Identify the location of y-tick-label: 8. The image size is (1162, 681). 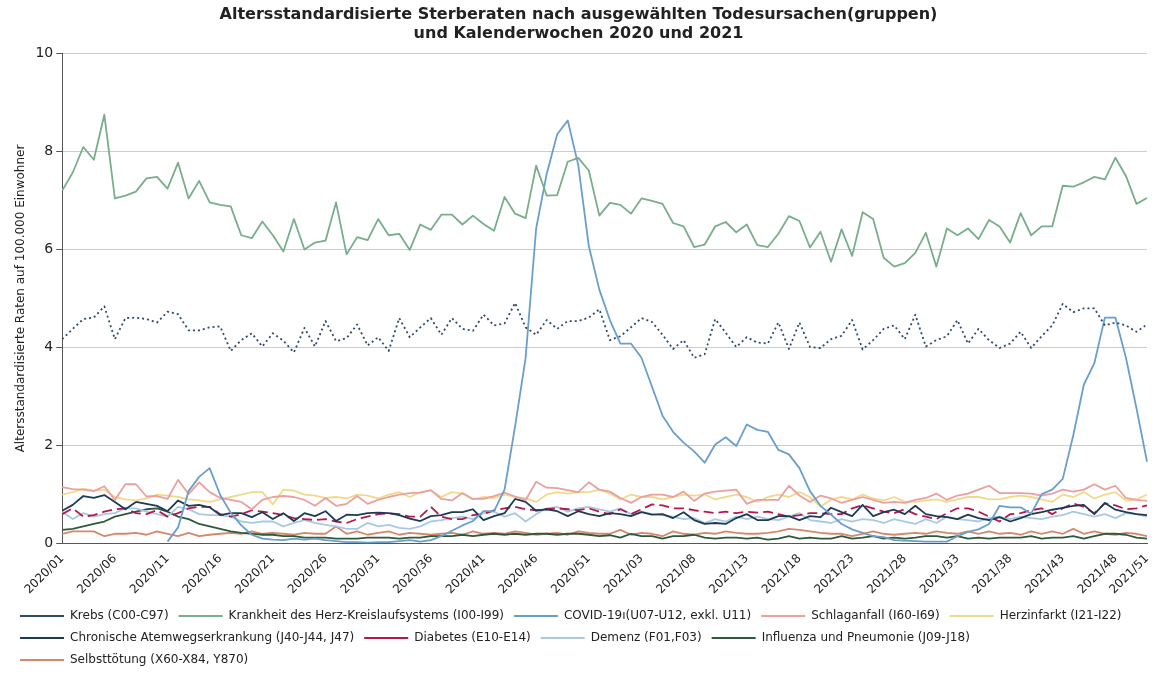
(49, 150).